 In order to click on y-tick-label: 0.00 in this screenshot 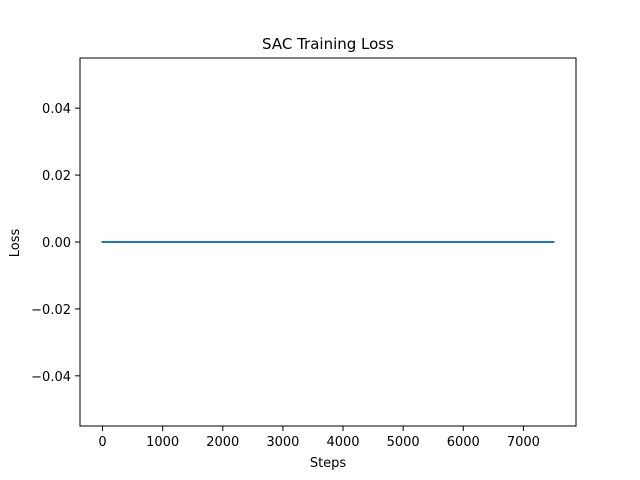, I will do `click(56, 243)`.